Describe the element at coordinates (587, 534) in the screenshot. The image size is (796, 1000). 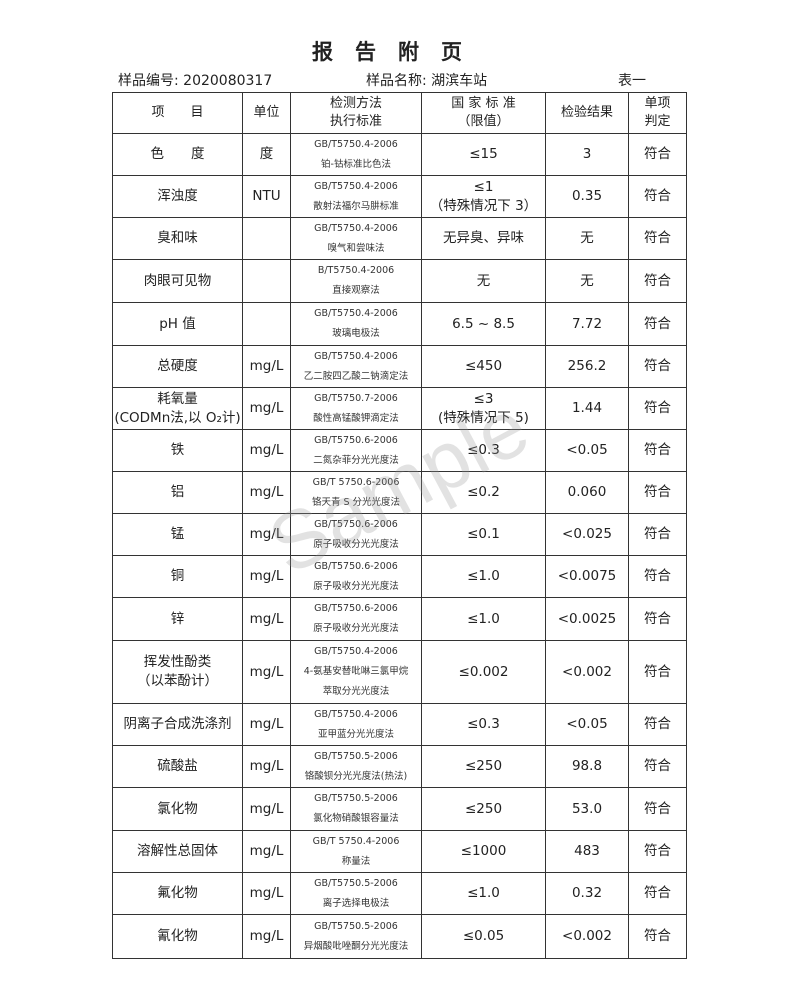
I see `result-cell: <0.025` at that location.